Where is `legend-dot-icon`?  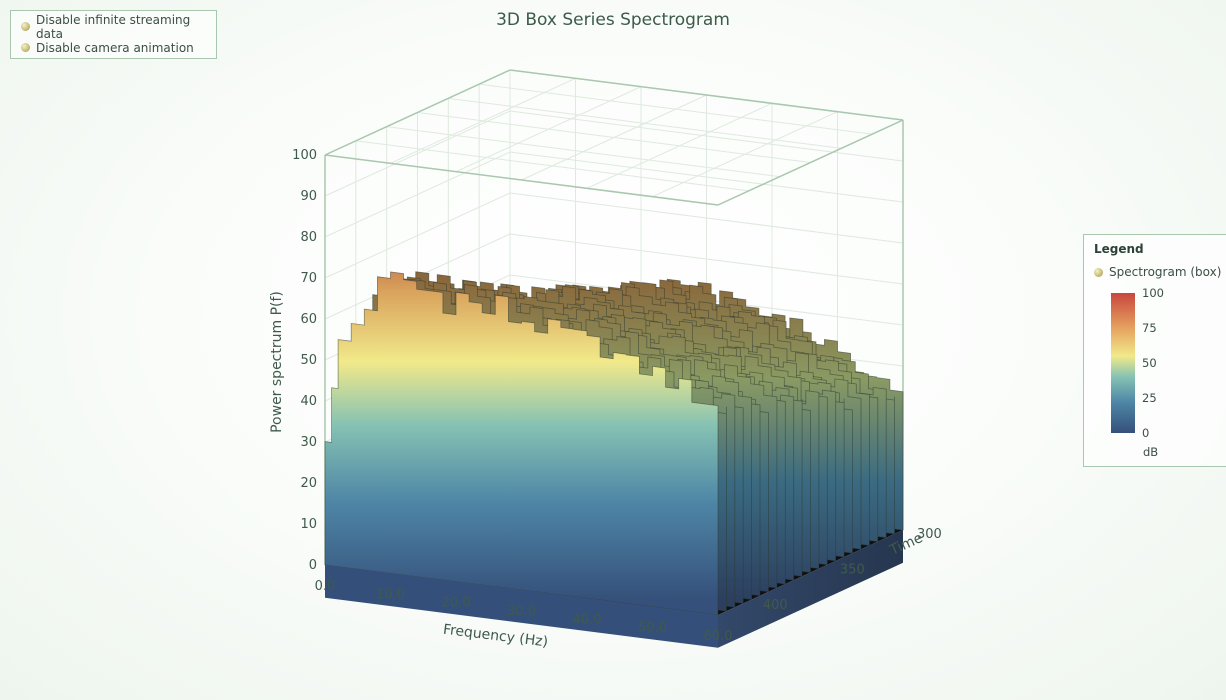
legend-dot-icon is located at coordinates (1098, 272).